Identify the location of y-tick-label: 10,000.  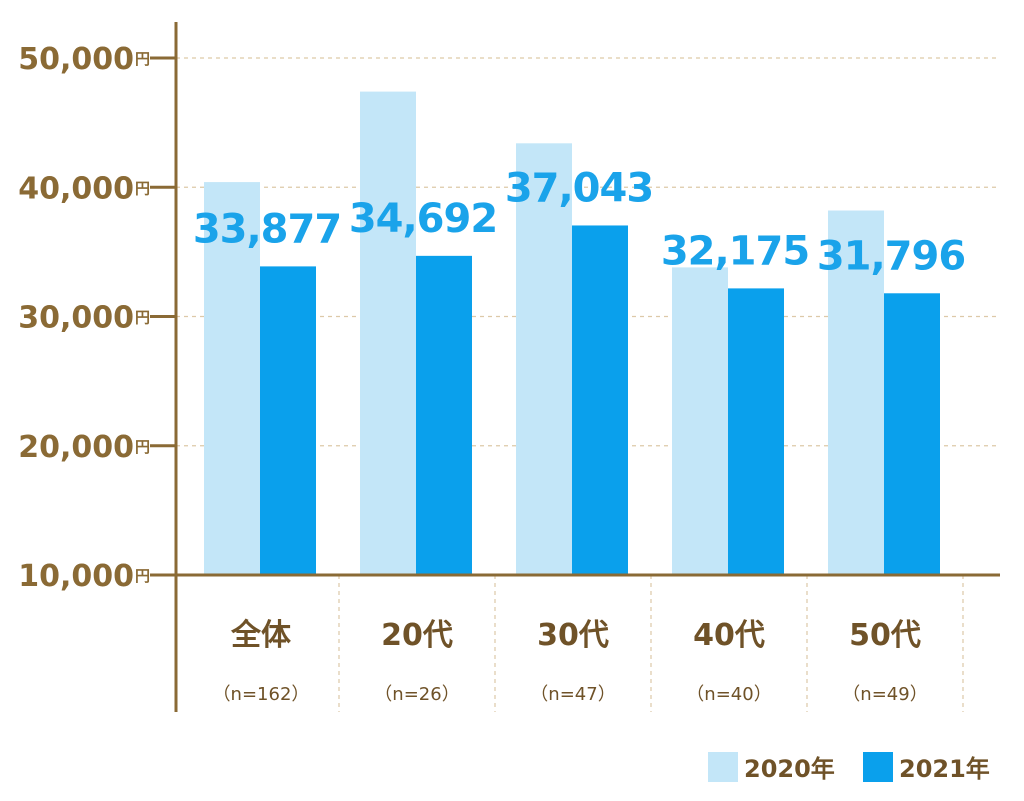
(76, 576).